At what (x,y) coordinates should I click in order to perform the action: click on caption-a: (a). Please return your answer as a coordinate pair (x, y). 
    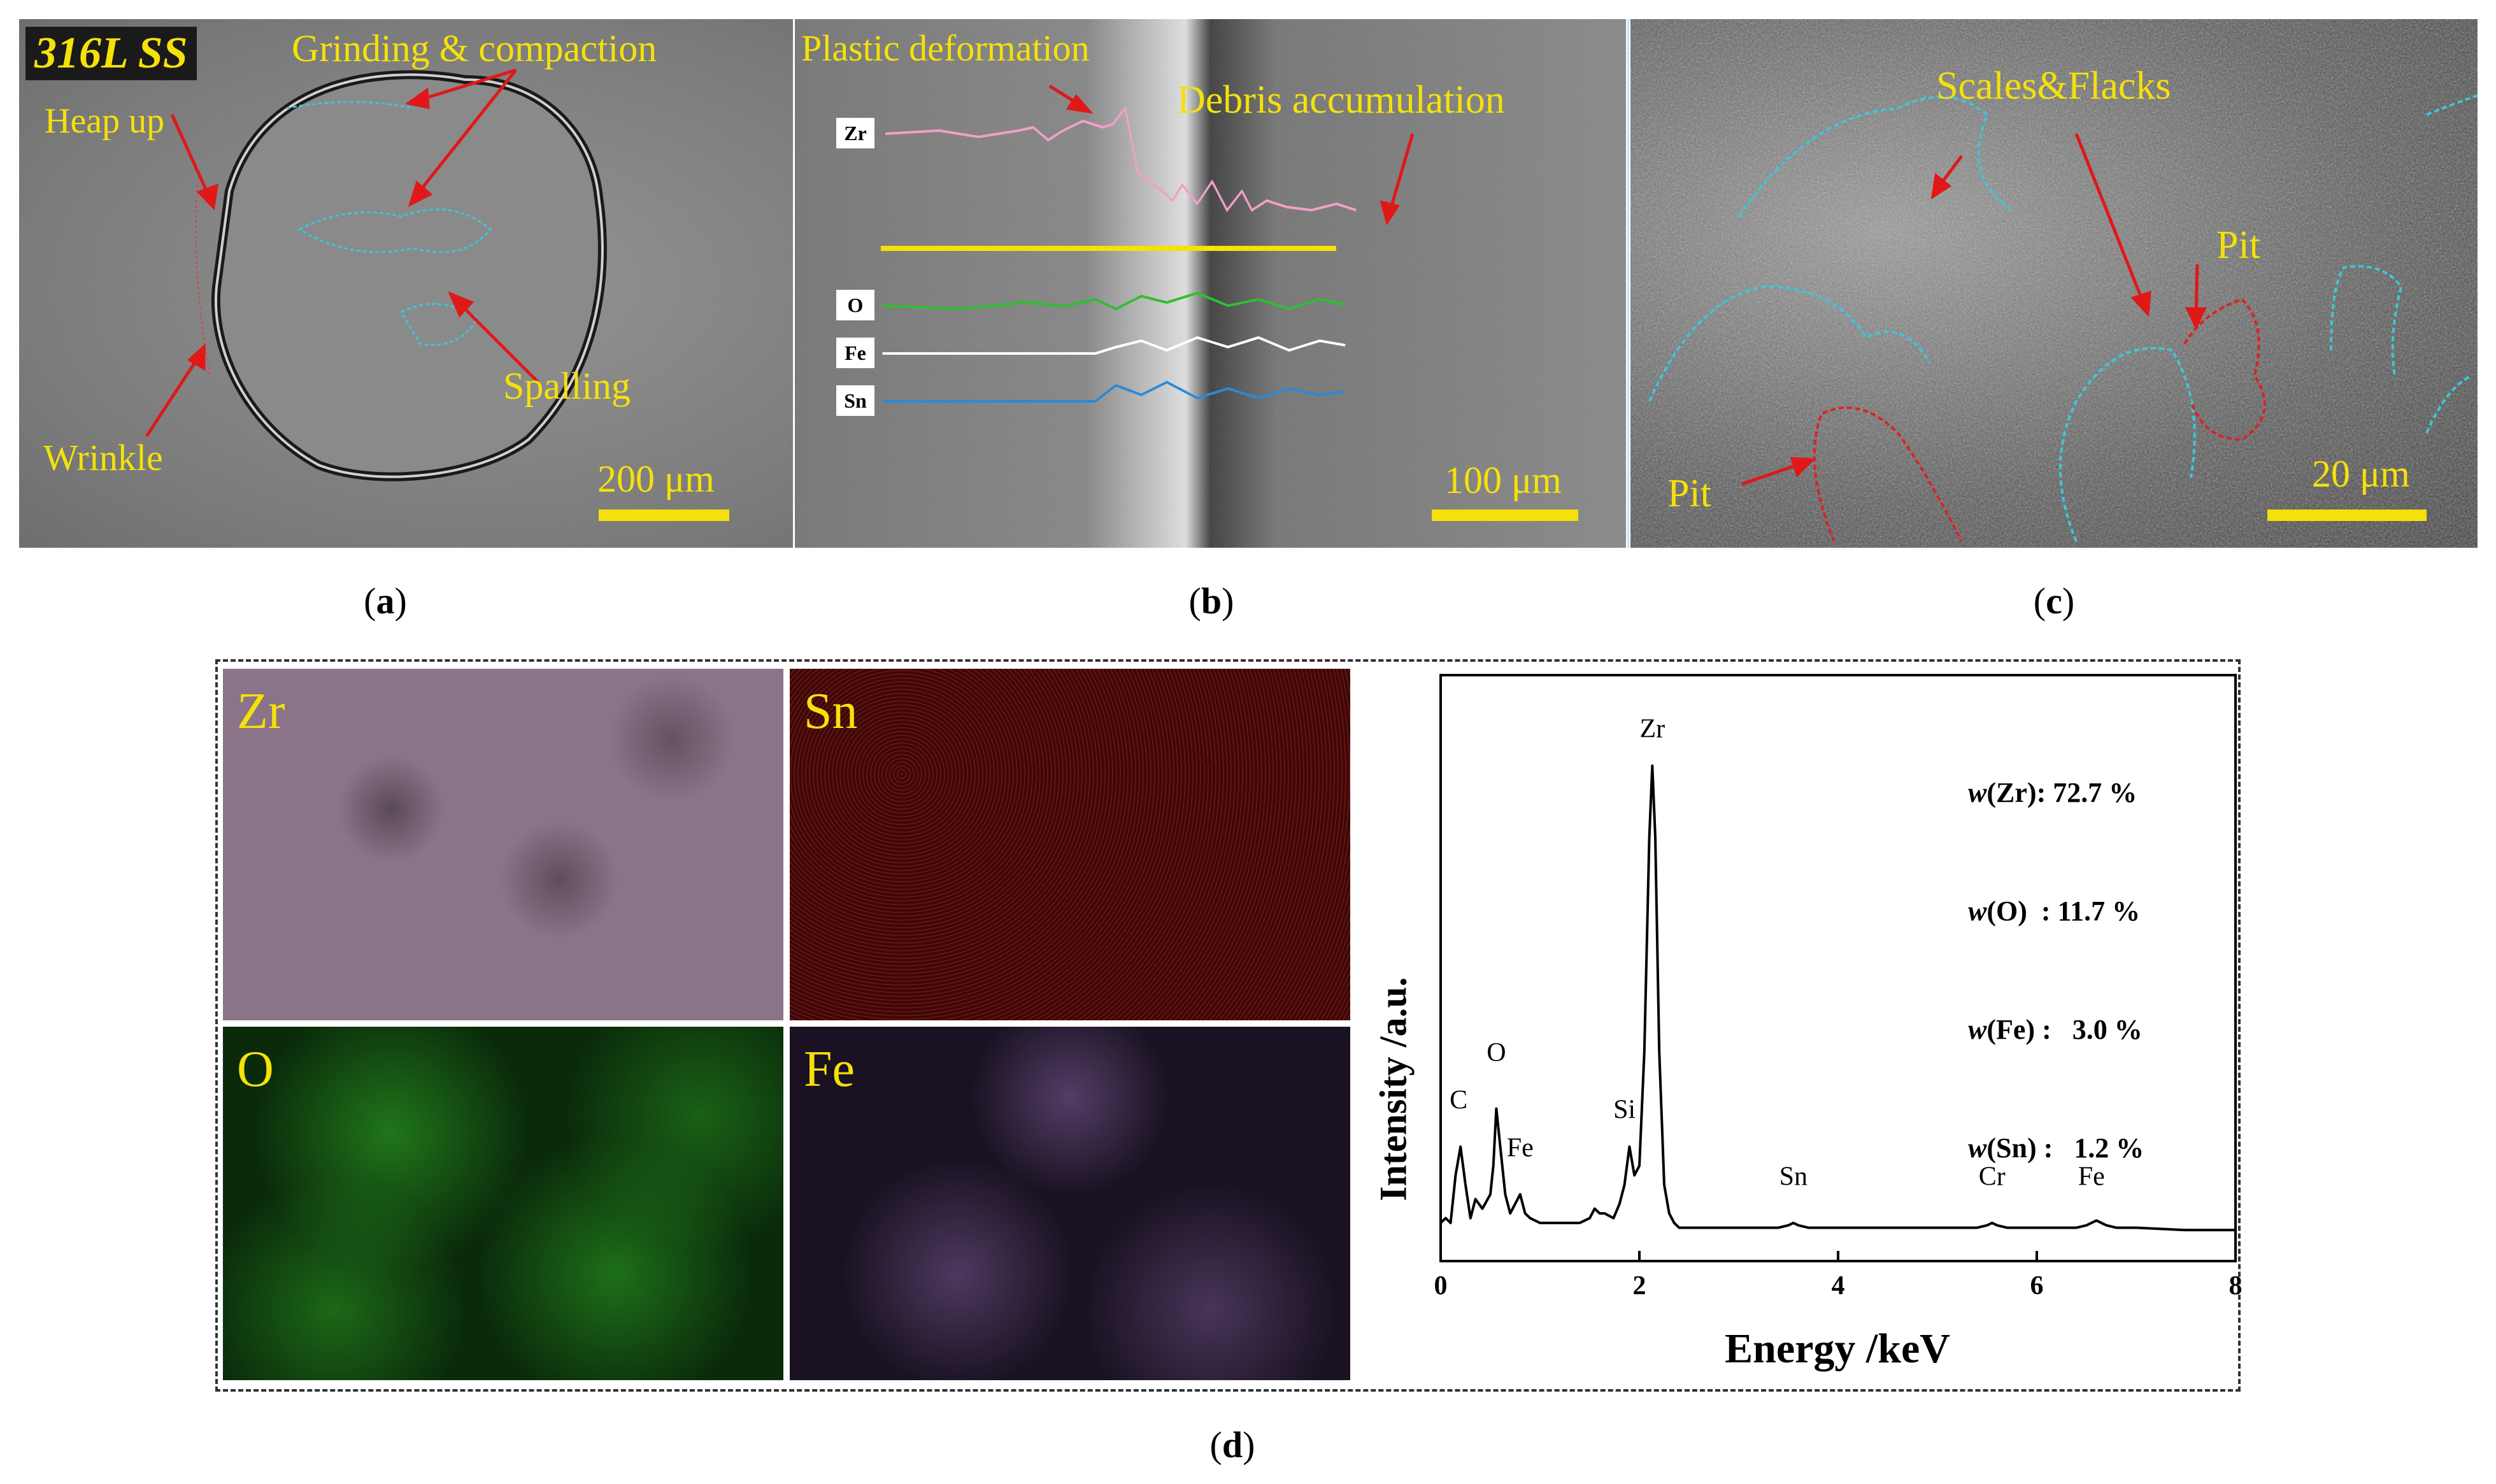
    Looking at the image, I should click on (385, 601).